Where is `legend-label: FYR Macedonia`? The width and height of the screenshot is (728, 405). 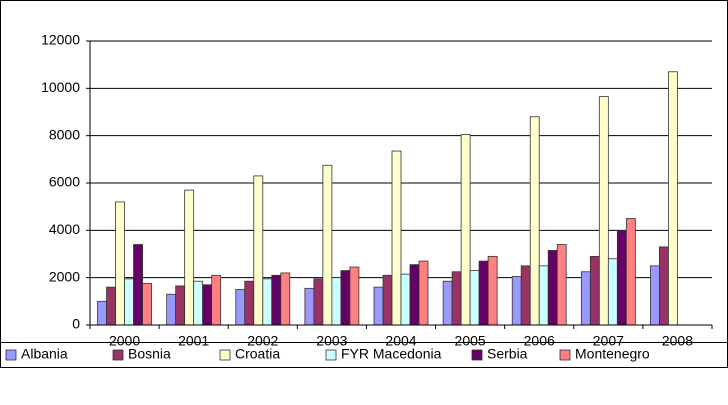 legend-label: FYR Macedonia is located at coordinates (391, 354).